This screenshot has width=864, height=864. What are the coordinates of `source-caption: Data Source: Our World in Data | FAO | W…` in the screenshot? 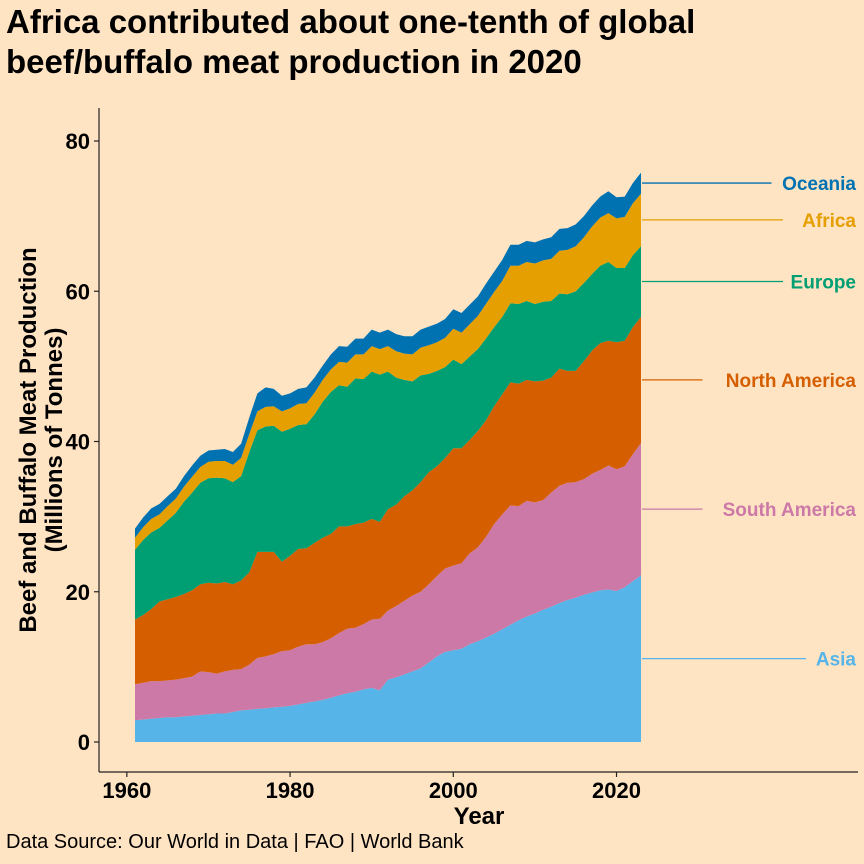 It's located at (235, 842).